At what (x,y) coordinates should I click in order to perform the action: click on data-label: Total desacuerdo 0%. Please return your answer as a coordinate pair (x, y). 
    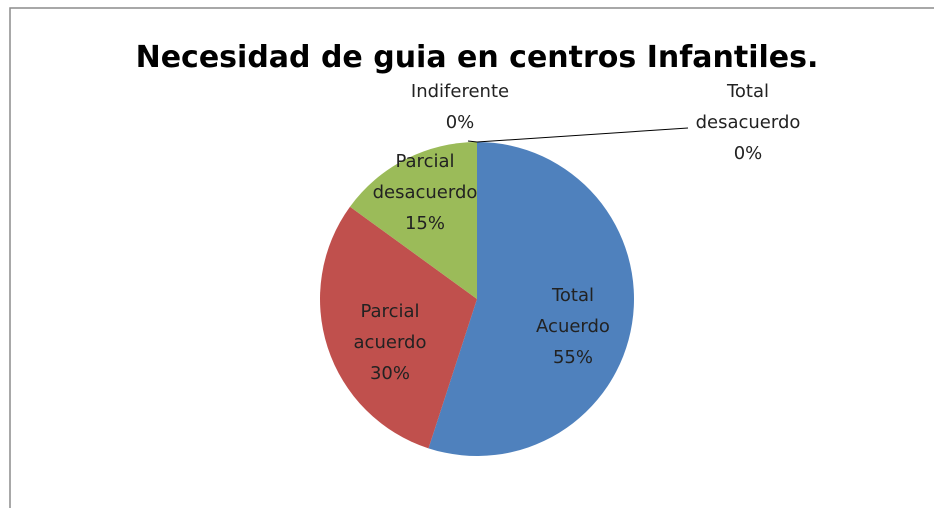
    Looking at the image, I should click on (748, 122).